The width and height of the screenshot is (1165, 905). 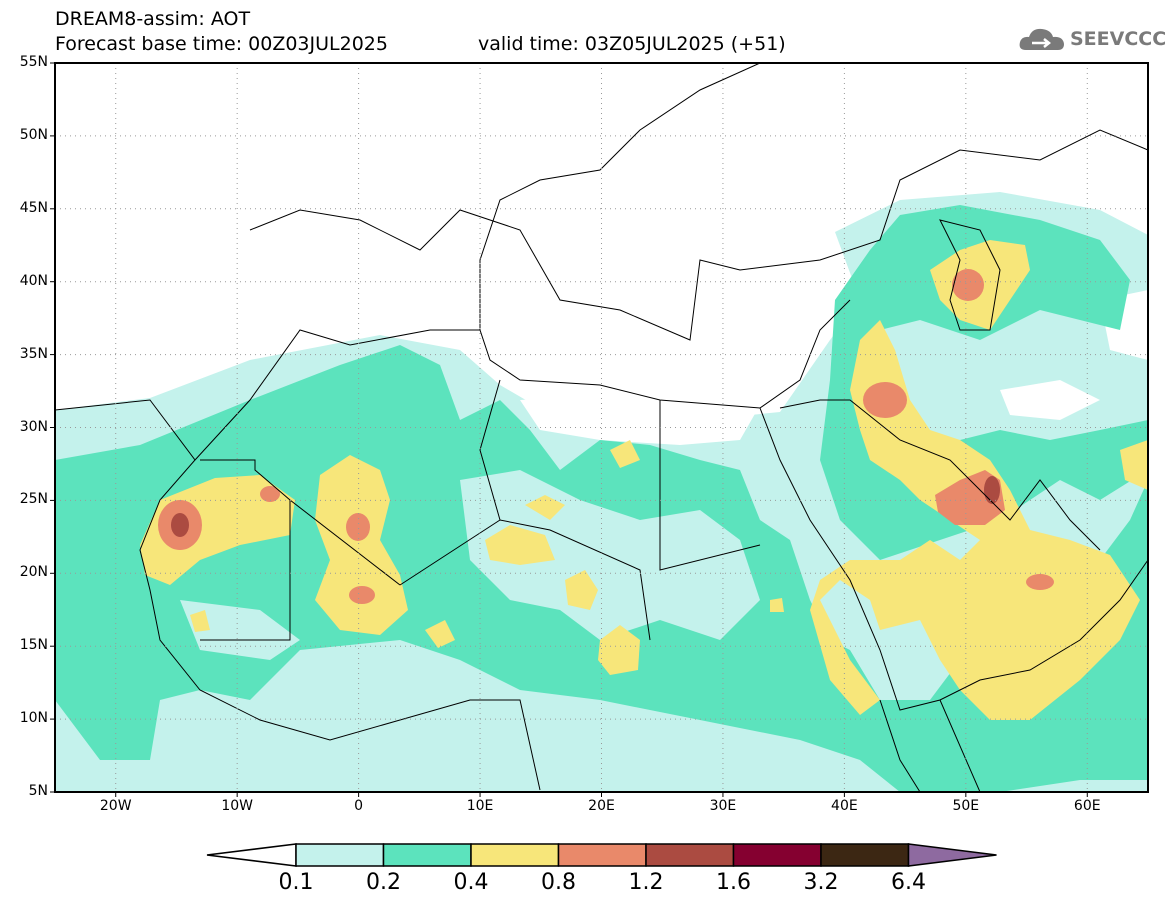 What do you see at coordinates (237, 806) in the screenshot?
I see `lon-label: 10W` at bounding box center [237, 806].